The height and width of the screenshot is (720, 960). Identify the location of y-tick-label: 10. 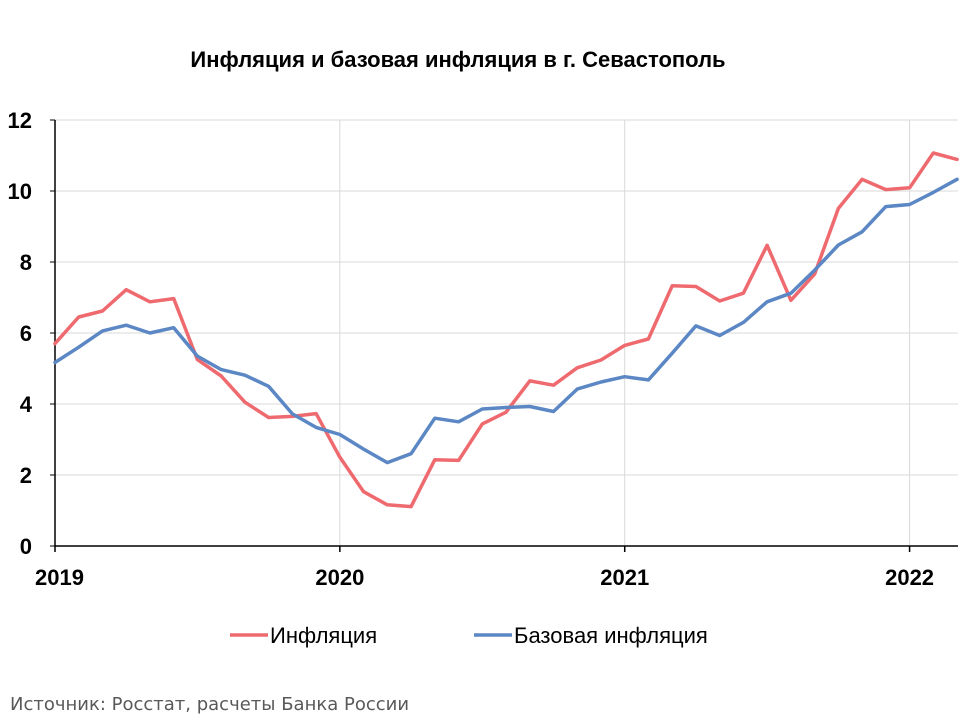
(20, 191).